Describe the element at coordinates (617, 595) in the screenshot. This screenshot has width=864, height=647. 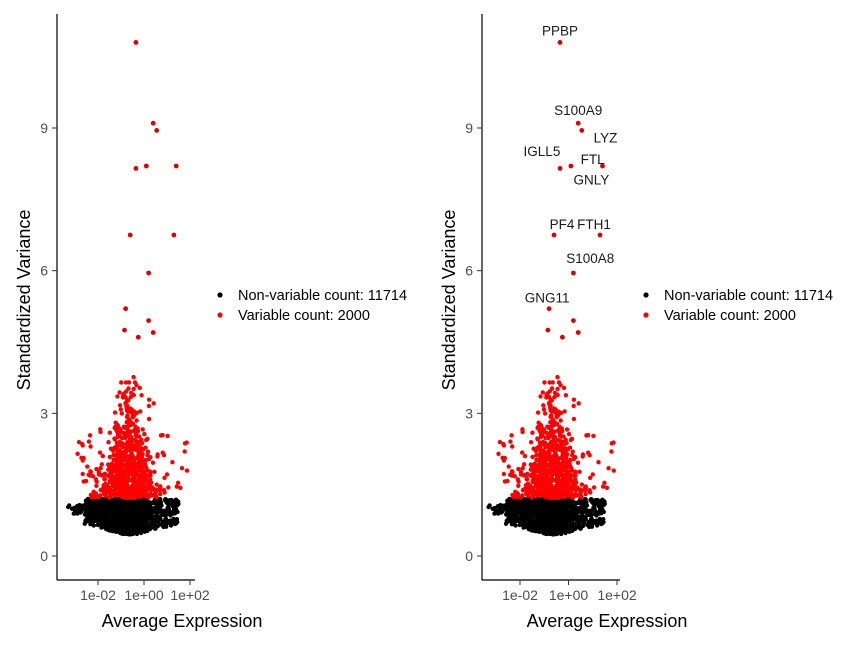
I see `x-tick-label: 1e+02` at that location.